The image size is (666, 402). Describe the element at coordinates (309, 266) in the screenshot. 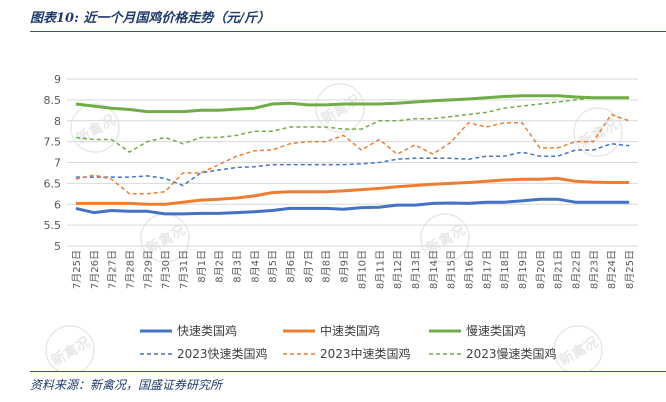

I see `x-tick-label: 8月7日` at that location.